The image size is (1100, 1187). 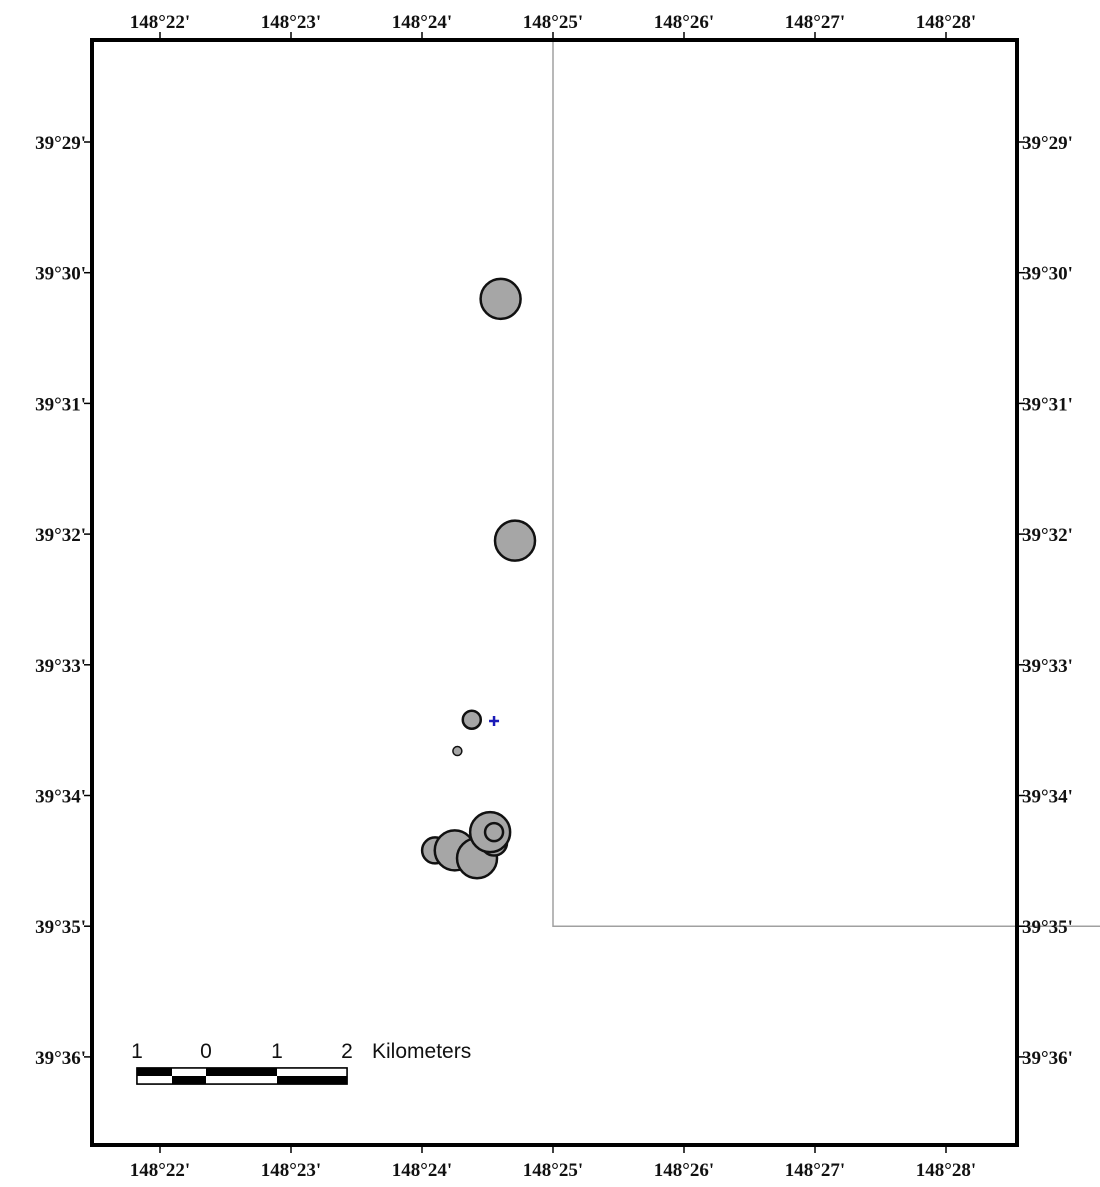 I want to click on bottom-lon-label-4: 148°26', so click(x=684, y=1170).